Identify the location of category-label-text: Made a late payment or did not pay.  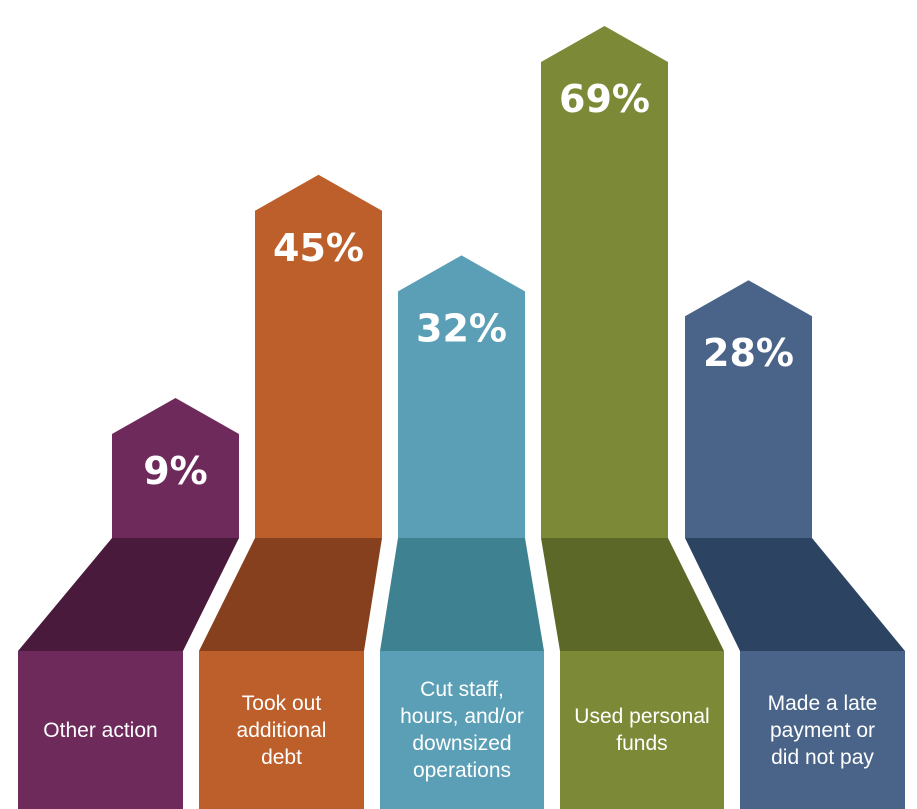
(822, 730).